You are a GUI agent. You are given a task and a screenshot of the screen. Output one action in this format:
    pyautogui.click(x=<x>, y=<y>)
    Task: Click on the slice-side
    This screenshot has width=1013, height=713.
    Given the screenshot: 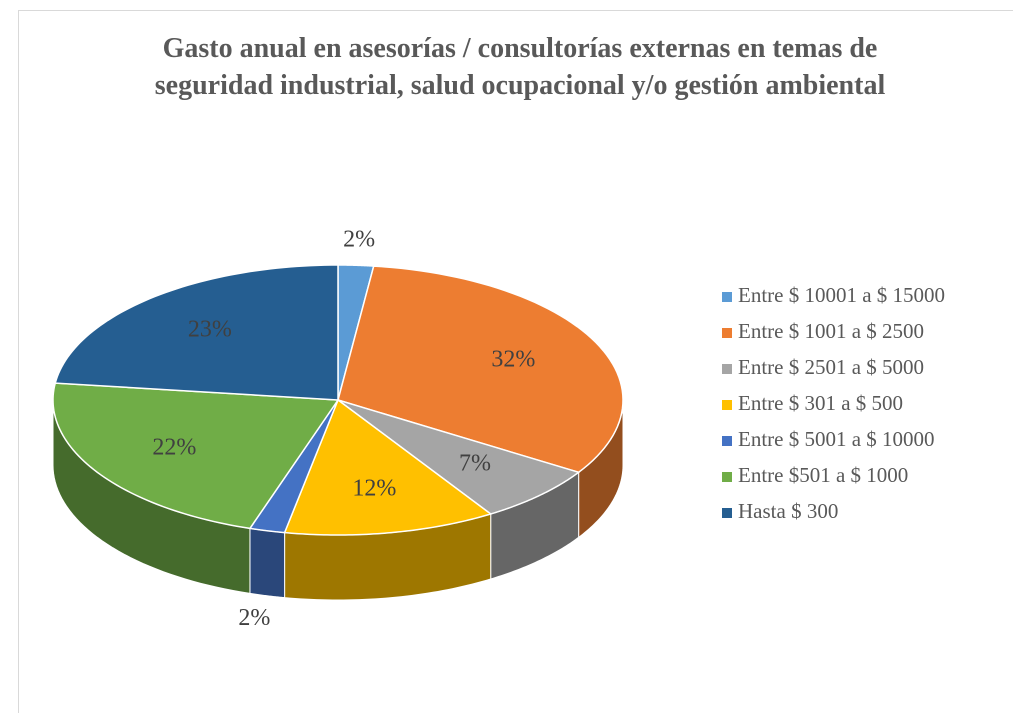 What is the action you would take?
    pyautogui.click(x=267, y=563)
    